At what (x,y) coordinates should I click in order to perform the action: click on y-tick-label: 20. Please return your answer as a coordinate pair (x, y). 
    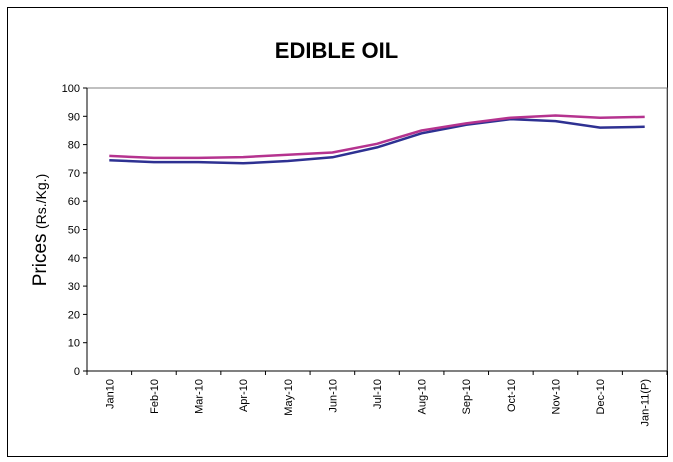
    Looking at the image, I should click on (74, 315).